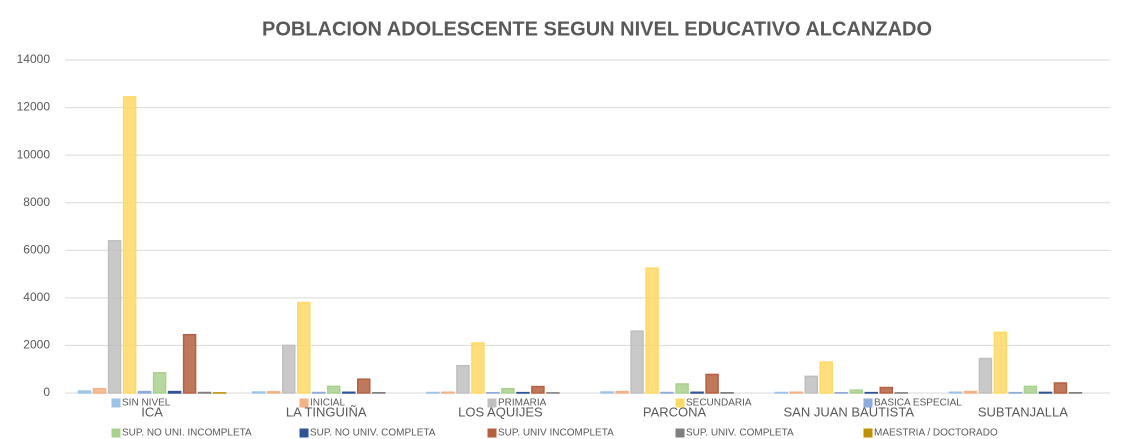 Image resolution: width=1121 pixels, height=439 pixels. I want to click on x-tick-label: LA TINGUIÑA, so click(326, 411).